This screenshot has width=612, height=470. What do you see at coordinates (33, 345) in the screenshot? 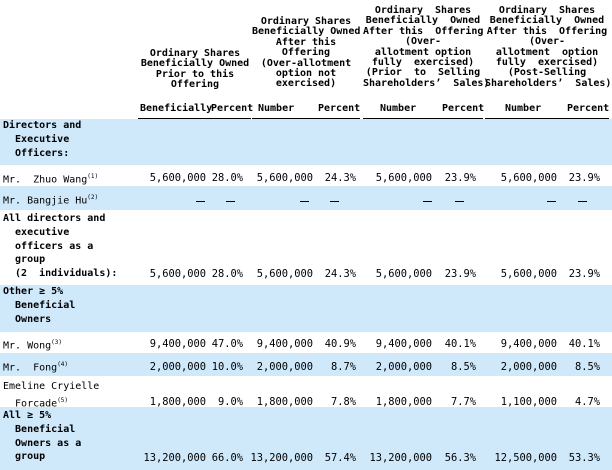
I see `row-name-wong: Mr. Wong(3)` at bounding box center [33, 345].